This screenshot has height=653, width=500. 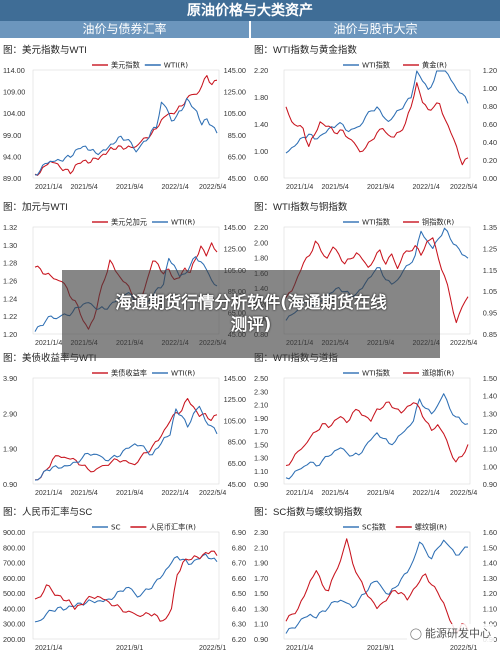 What do you see at coordinates (490, 291) in the screenshot?
I see `right-axis-tick-label: 1.05` at bounding box center [490, 291].